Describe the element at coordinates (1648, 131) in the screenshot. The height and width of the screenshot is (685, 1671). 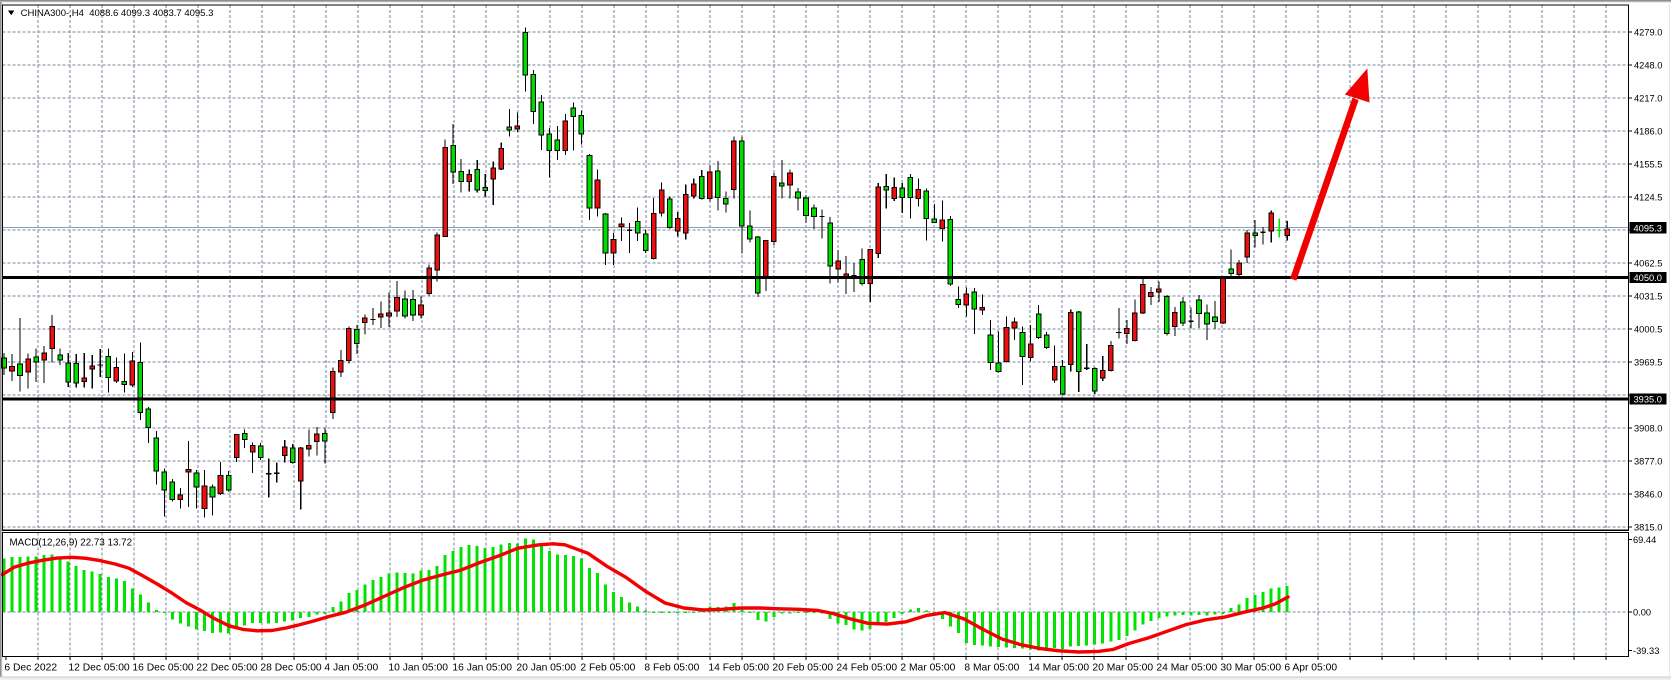
I see `svg-text: 4186.0` at that location.